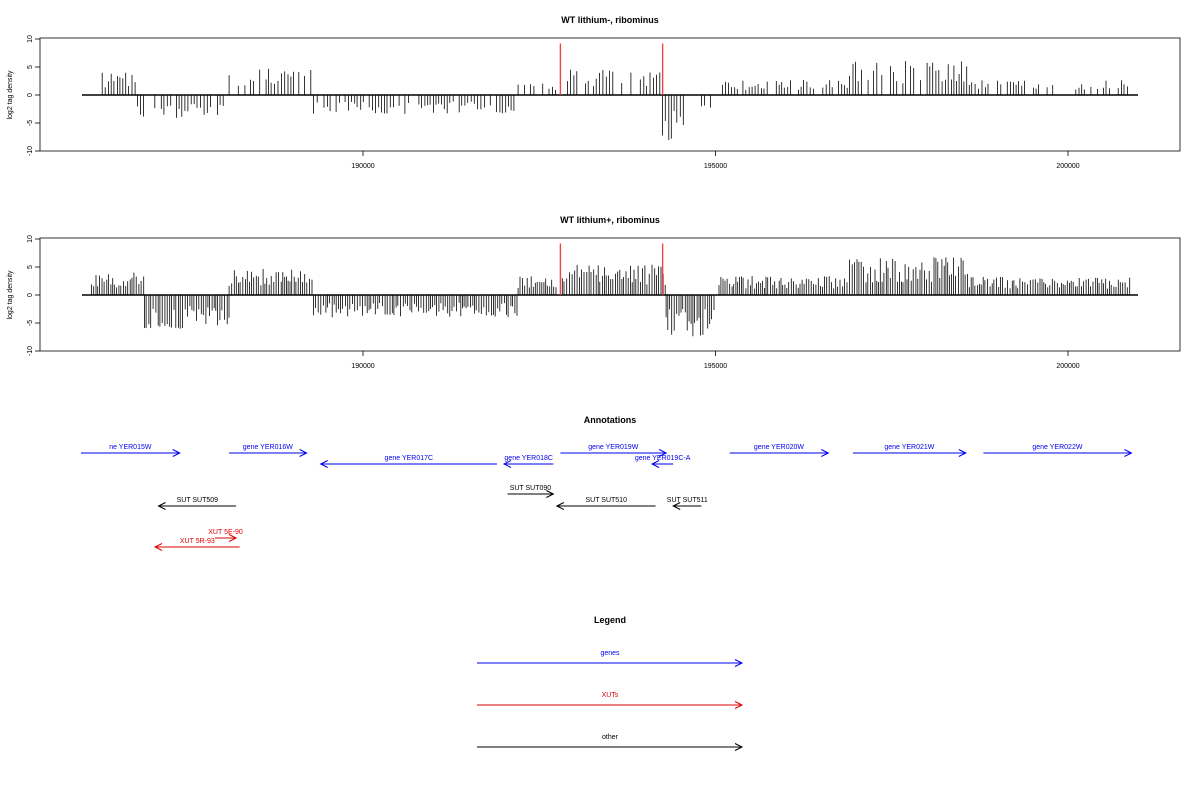 Image resolution: width=1200 pixels, height=800 pixels. I want to click on panel-2-ylabel: log2 tag density, so click(10, 295).